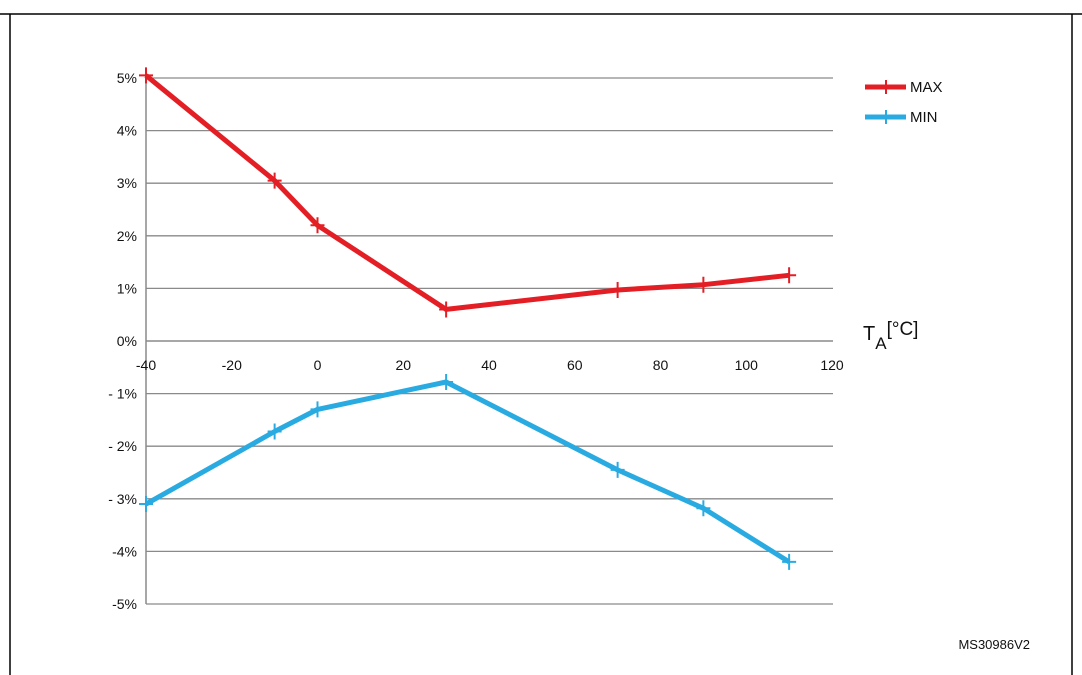  Describe the element at coordinates (832, 365) in the screenshot. I see `x-tick-label: 120` at that location.